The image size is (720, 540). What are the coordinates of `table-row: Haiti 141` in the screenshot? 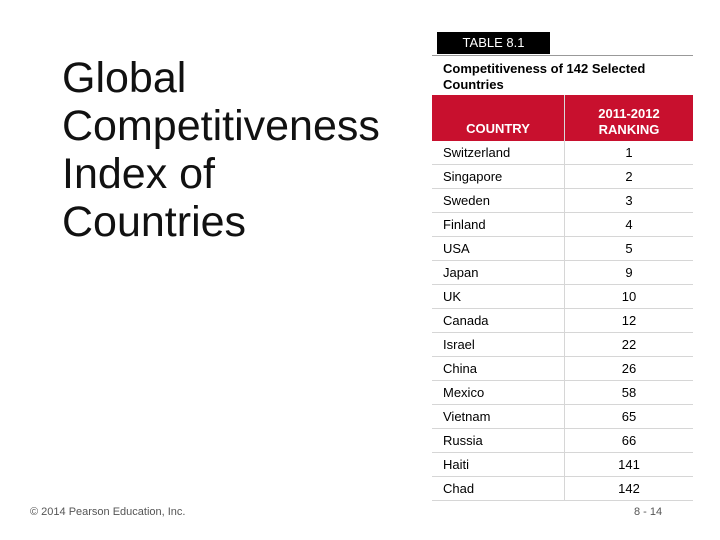 It's located at (562, 464).